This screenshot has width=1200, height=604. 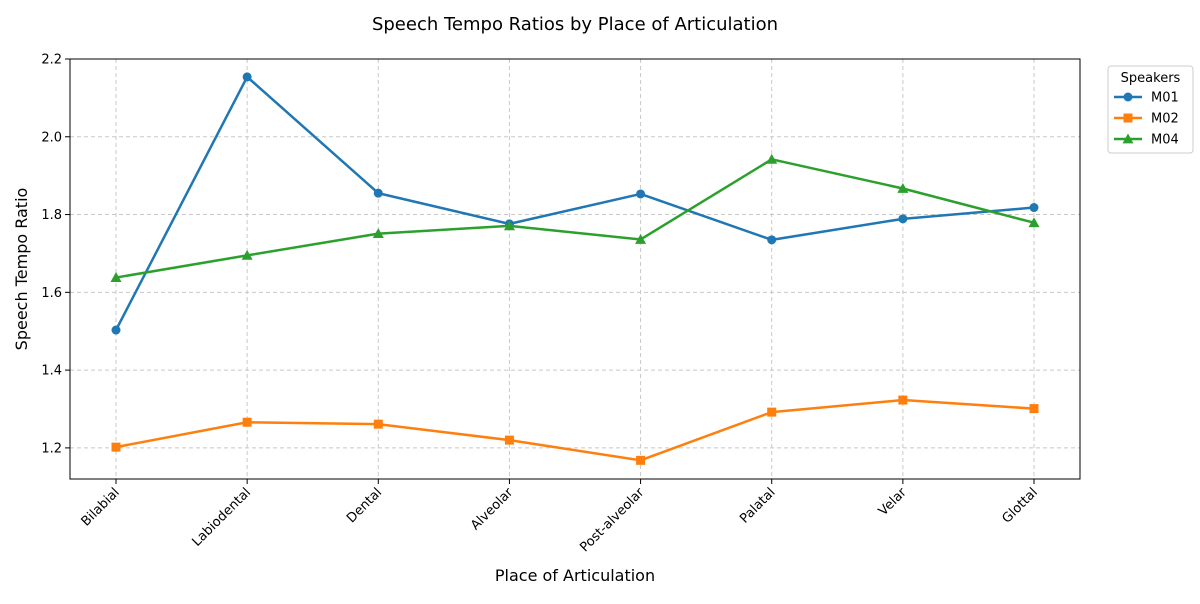 I want to click on x-tick-label: Labiodental, so click(x=221, y=517).